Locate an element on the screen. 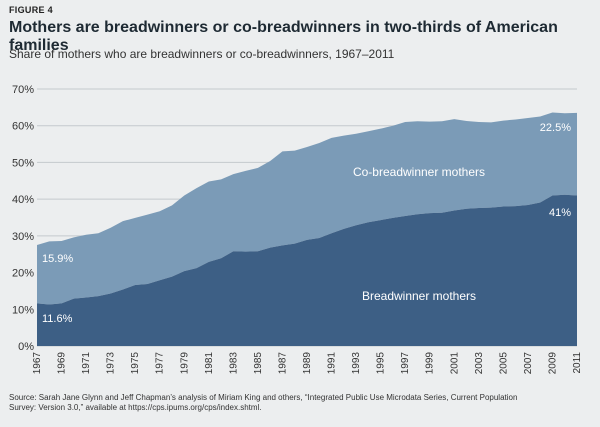  x-tick-label: 2011 is located at coordinates (577, 363).